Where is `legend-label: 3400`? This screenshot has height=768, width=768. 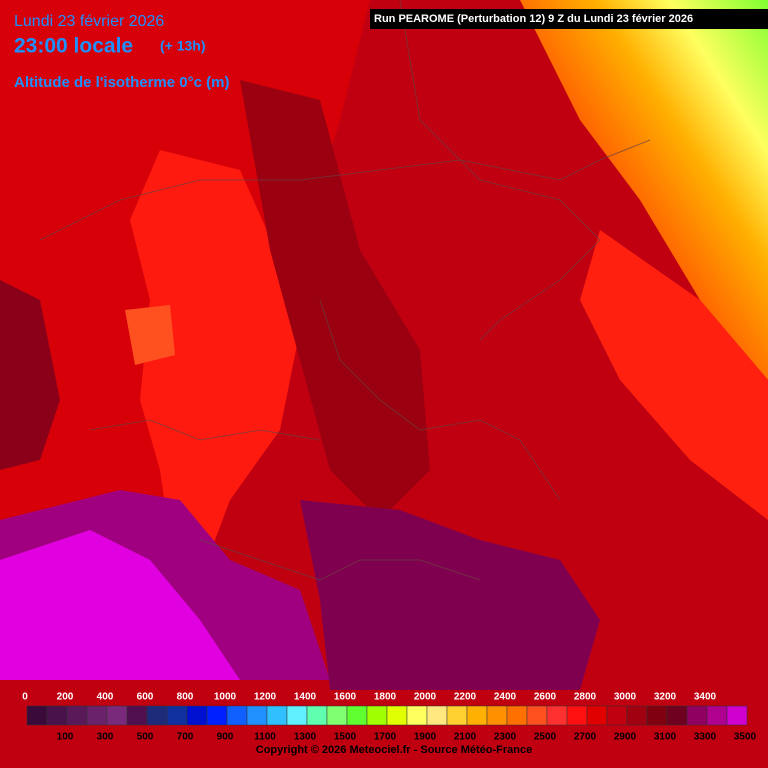
legend-label: 3400 is located at coordinates (705, 697).